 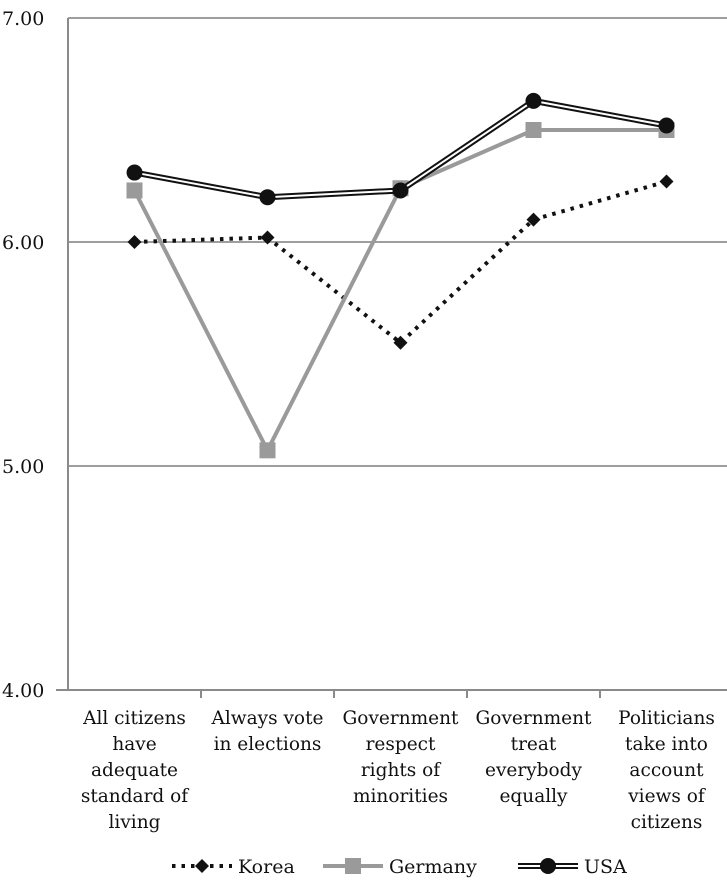 I want to click on x-category-label: Politicians, so click(x=666, y=718).